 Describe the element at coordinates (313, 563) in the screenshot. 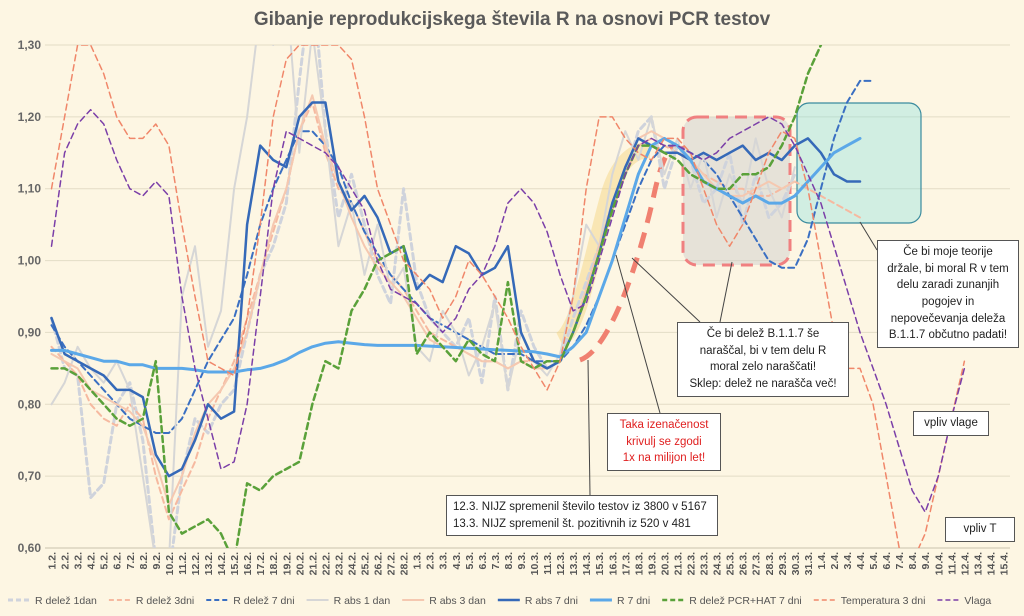

I see `x-tick-label: 21.2.` at that location.